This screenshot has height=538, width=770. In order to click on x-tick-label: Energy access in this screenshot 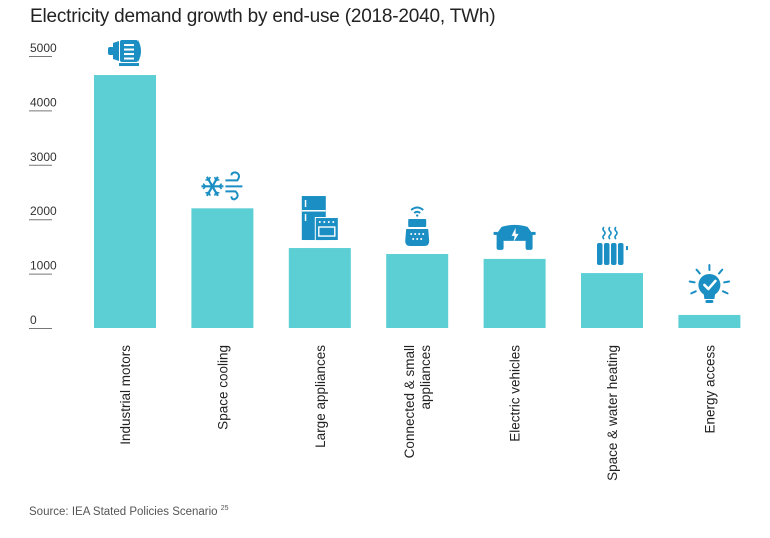, I will do `click(709, 389)`.